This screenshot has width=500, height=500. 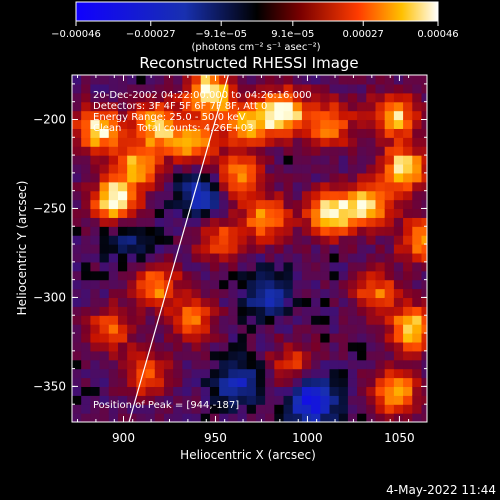 I want to click on y-axis-label: Heliocentric Y (arcsec), so click(x=22, y=248).